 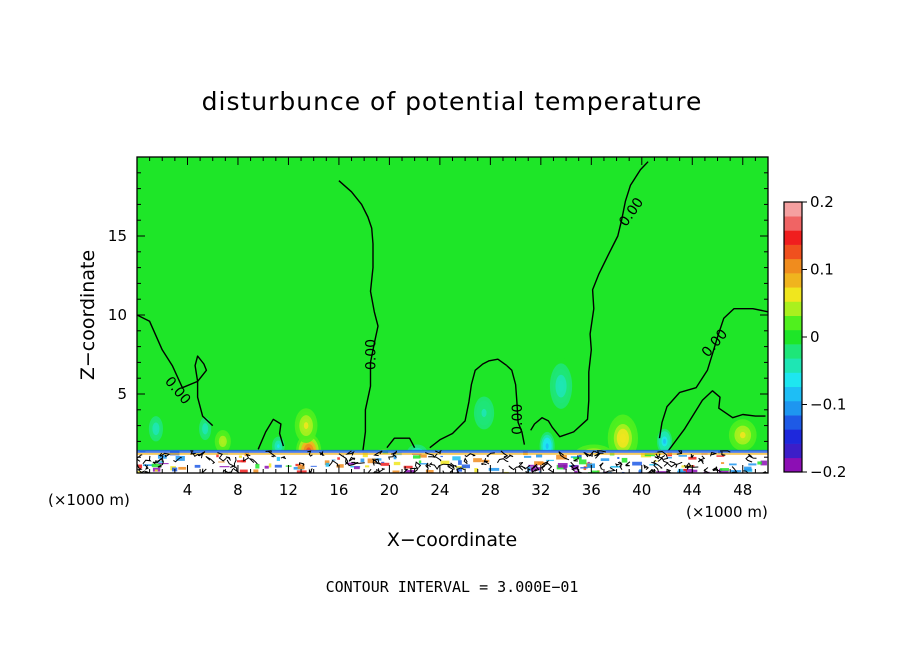 I want to click on colorbar-tick-label-0: 0.2, so click(x=822, y=202).